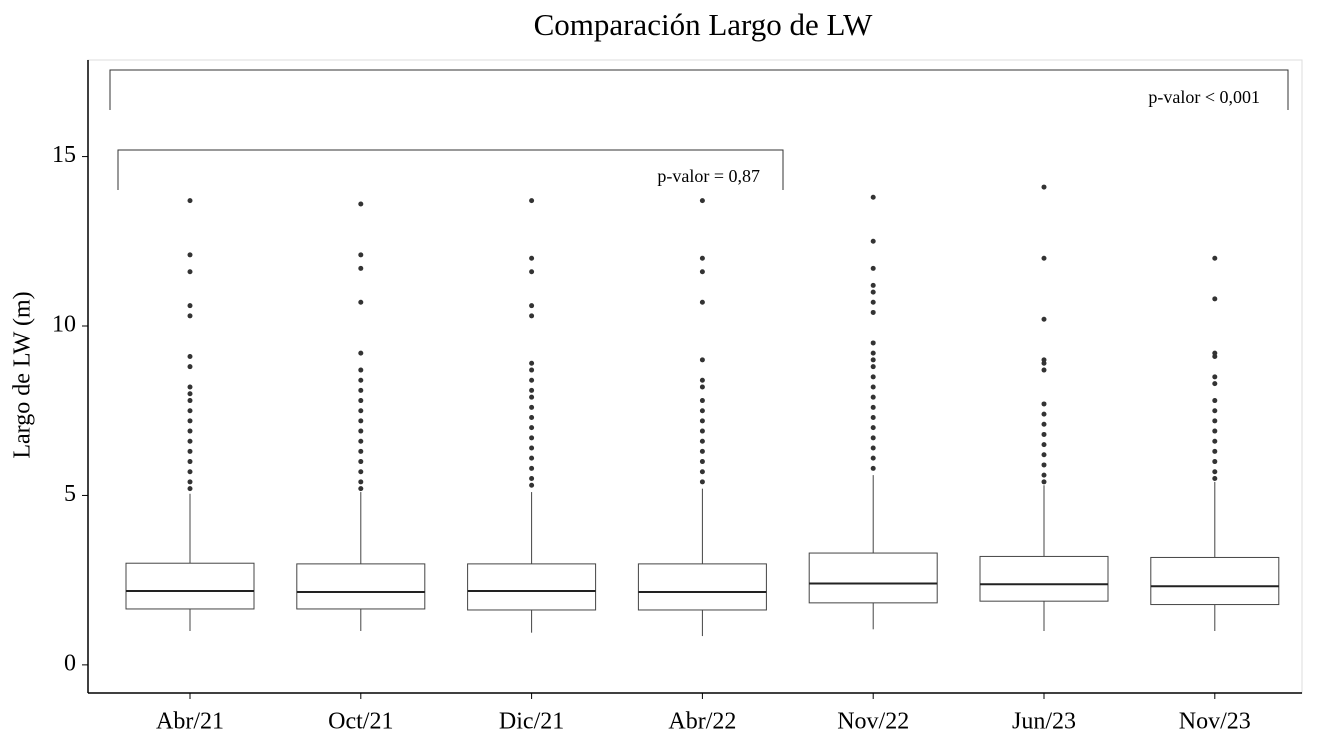 This screenshot has width=1318, height=738. Describe the element at coordinates (699, 89) in the screenshot. I see `bracket` at that location.